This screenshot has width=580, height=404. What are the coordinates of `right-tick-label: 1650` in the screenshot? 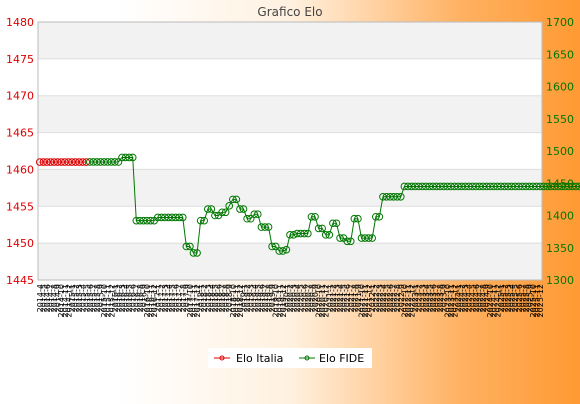 It's located at (560, 54).